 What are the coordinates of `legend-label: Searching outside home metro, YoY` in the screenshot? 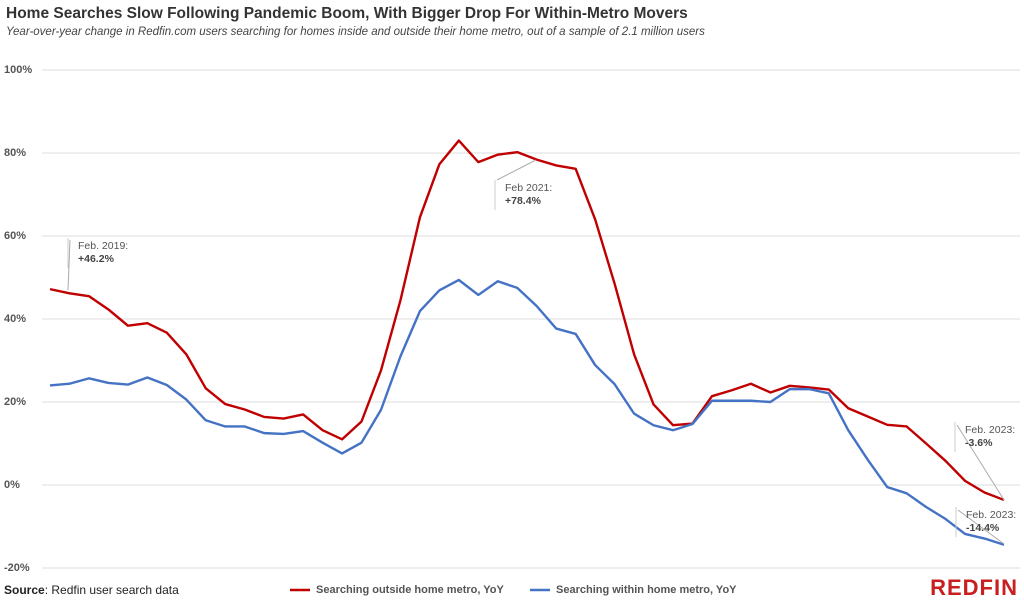 It's located at (410, 590).